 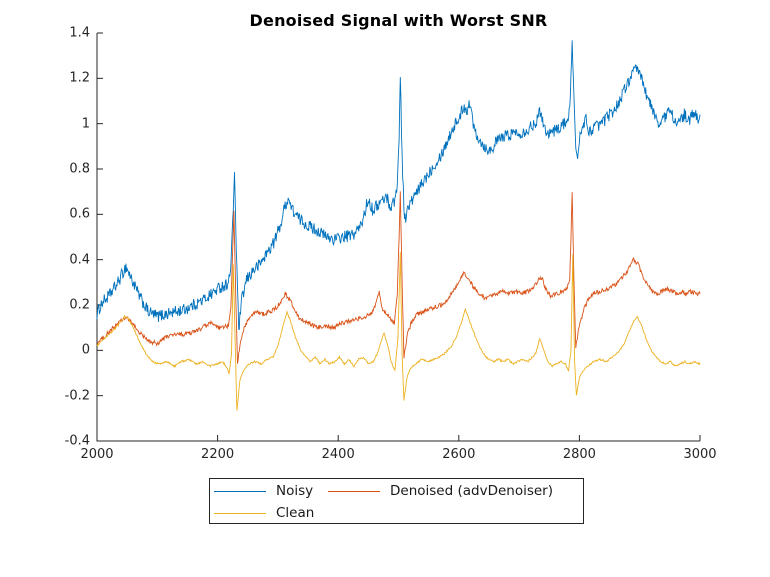 I want to click on y-tick-label: 0, so click(x=85, y=350).